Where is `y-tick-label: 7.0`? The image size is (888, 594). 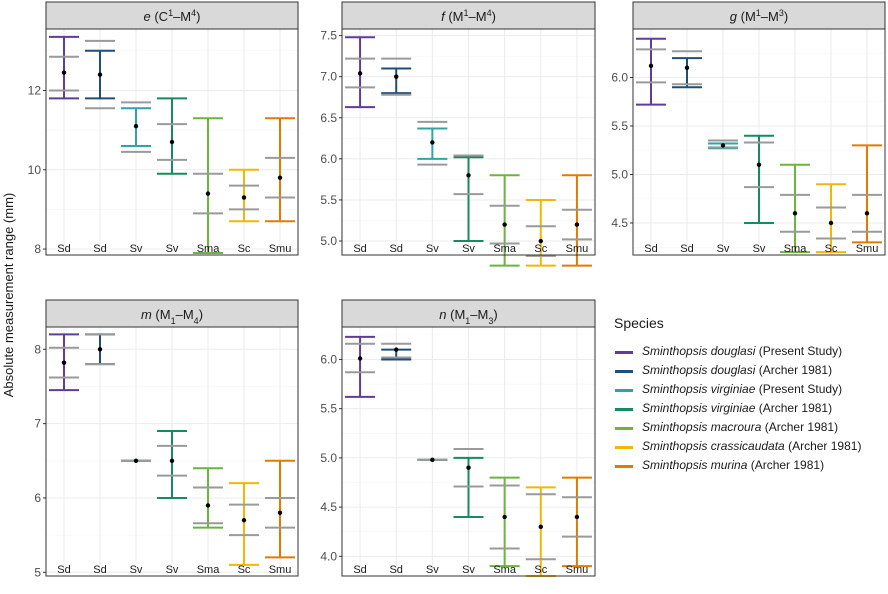
y-tick-label: 7.0 is located at coordinates (328, 77).